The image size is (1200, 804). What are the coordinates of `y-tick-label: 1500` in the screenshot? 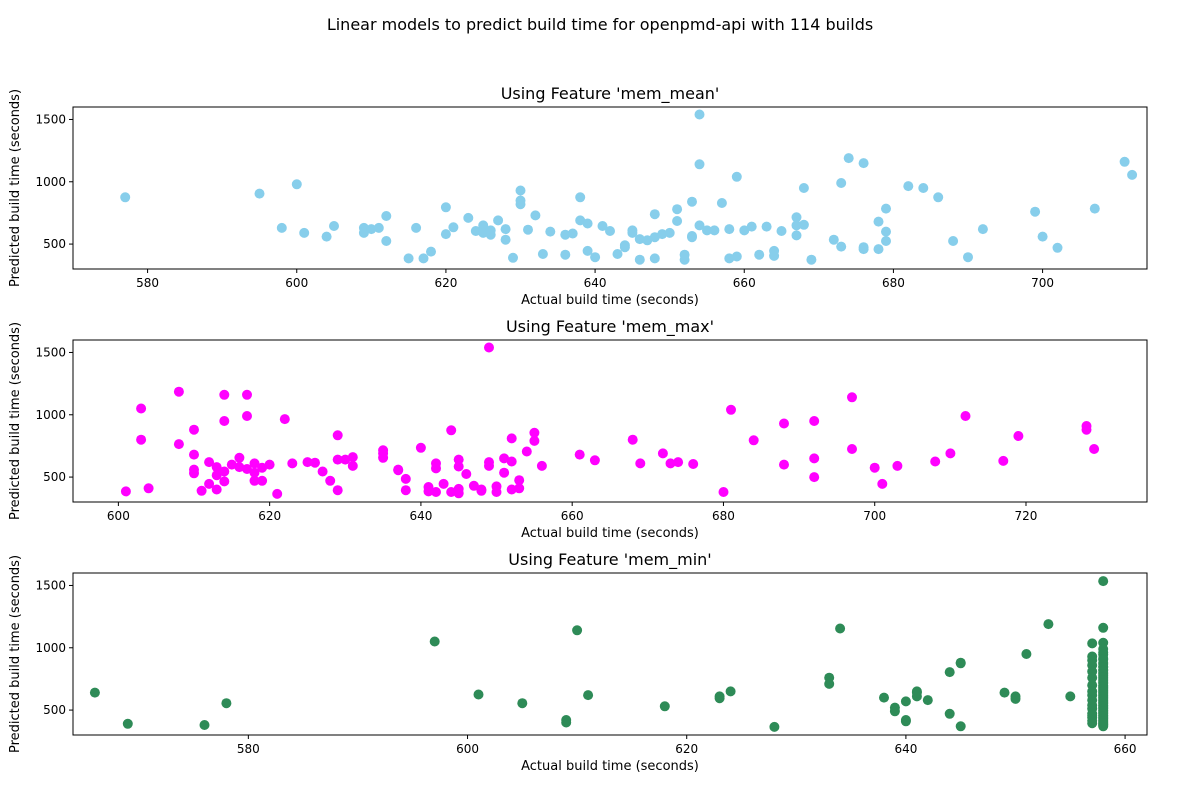 It's located at (50, 352).